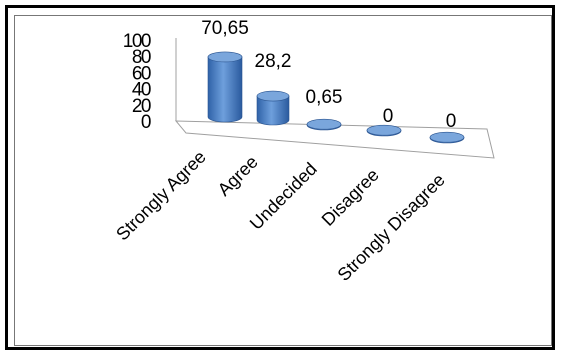  What do you see at coordinates (273, 61) in the screenshot?
I see `data-label: 28,2` at bounding box center [273, 61].